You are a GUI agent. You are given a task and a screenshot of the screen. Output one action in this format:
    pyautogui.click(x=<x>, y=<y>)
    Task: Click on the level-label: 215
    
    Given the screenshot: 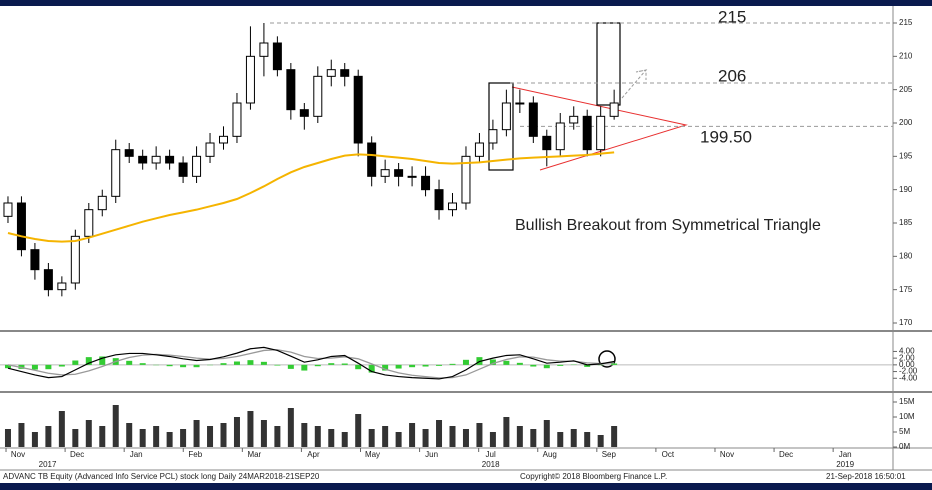 What is the action you would take?
    pyautogui.click(x=732, y=16)
    